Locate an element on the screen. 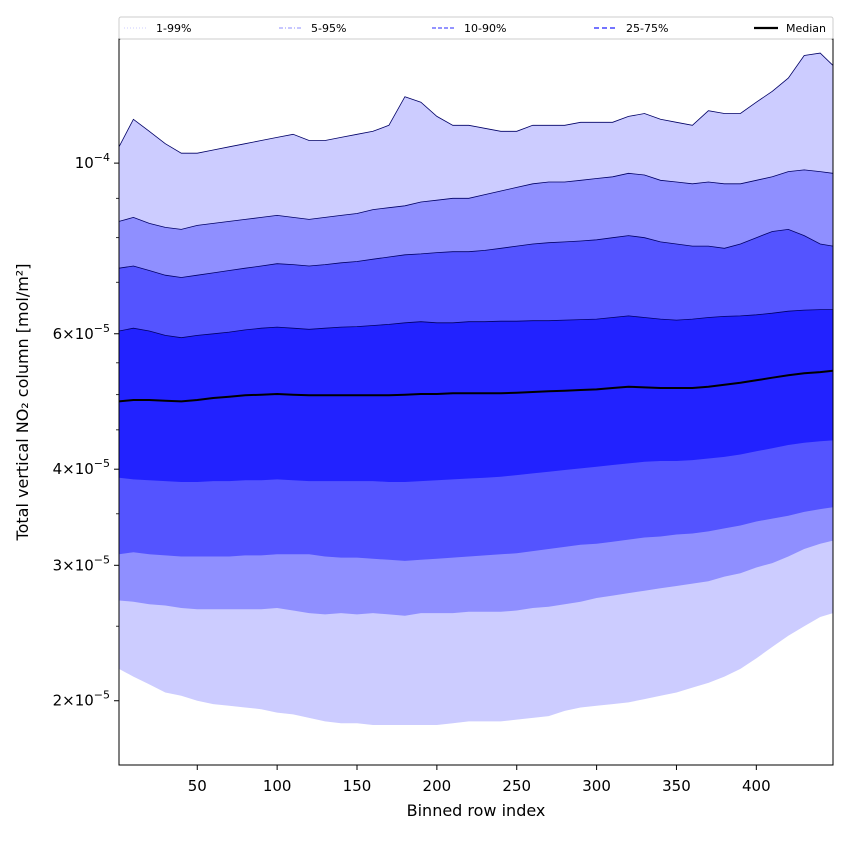 This screenshot has width=850, height=850. x-tick-label: 400 is located at coordinates (756, 786).